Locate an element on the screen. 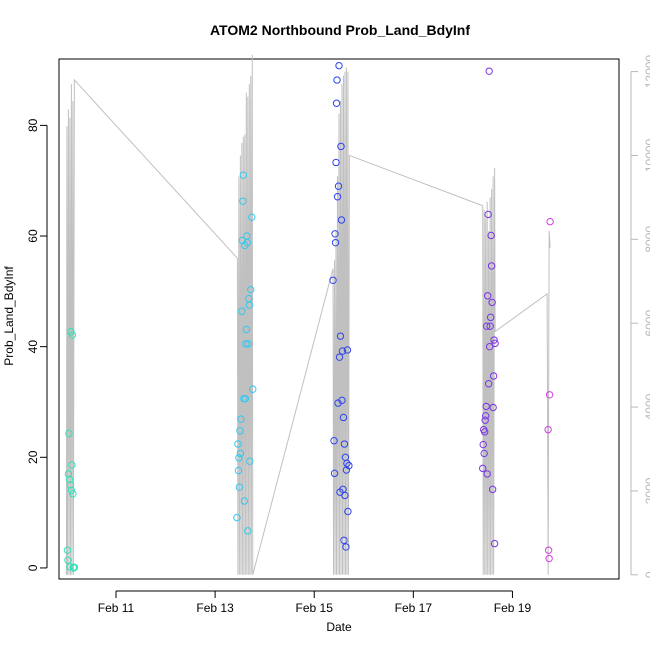  y-axis-label: Prob_Land_BdyInf is located at coordinates (9, 316).